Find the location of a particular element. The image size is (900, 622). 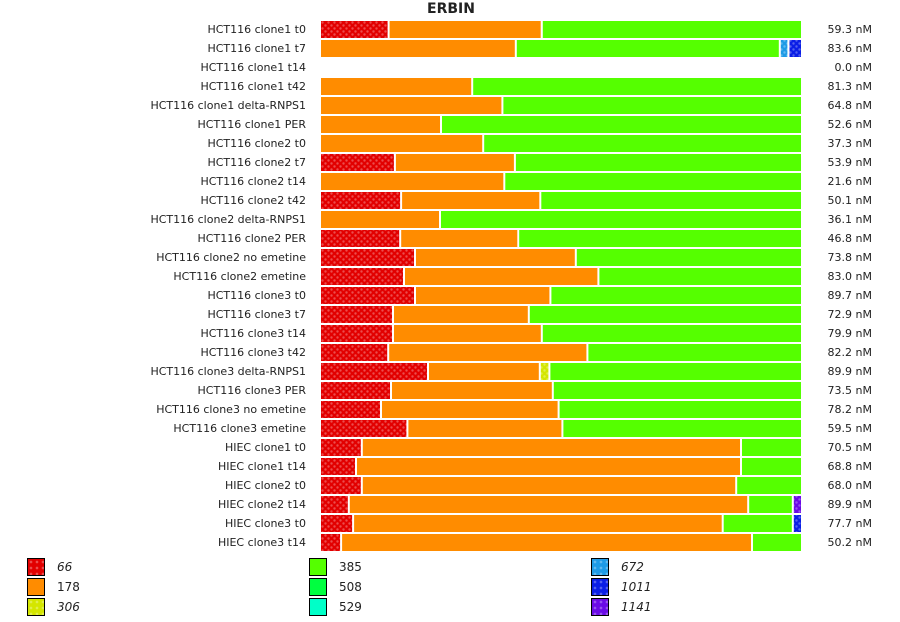

row-label: HCT116 clone3 t7 is located at coordinates (256, 314).